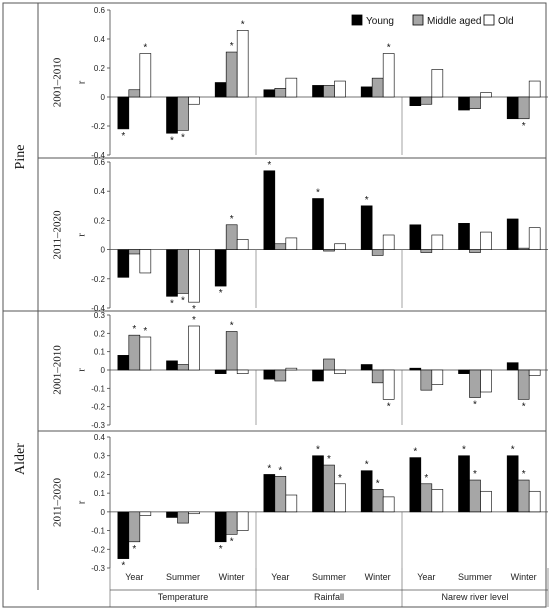 The width and height of the screenshot is (550, 612). Describe the element at coordinates (98, 568) in the screenshot. I see `y-tick-label: -0.3` at that location.